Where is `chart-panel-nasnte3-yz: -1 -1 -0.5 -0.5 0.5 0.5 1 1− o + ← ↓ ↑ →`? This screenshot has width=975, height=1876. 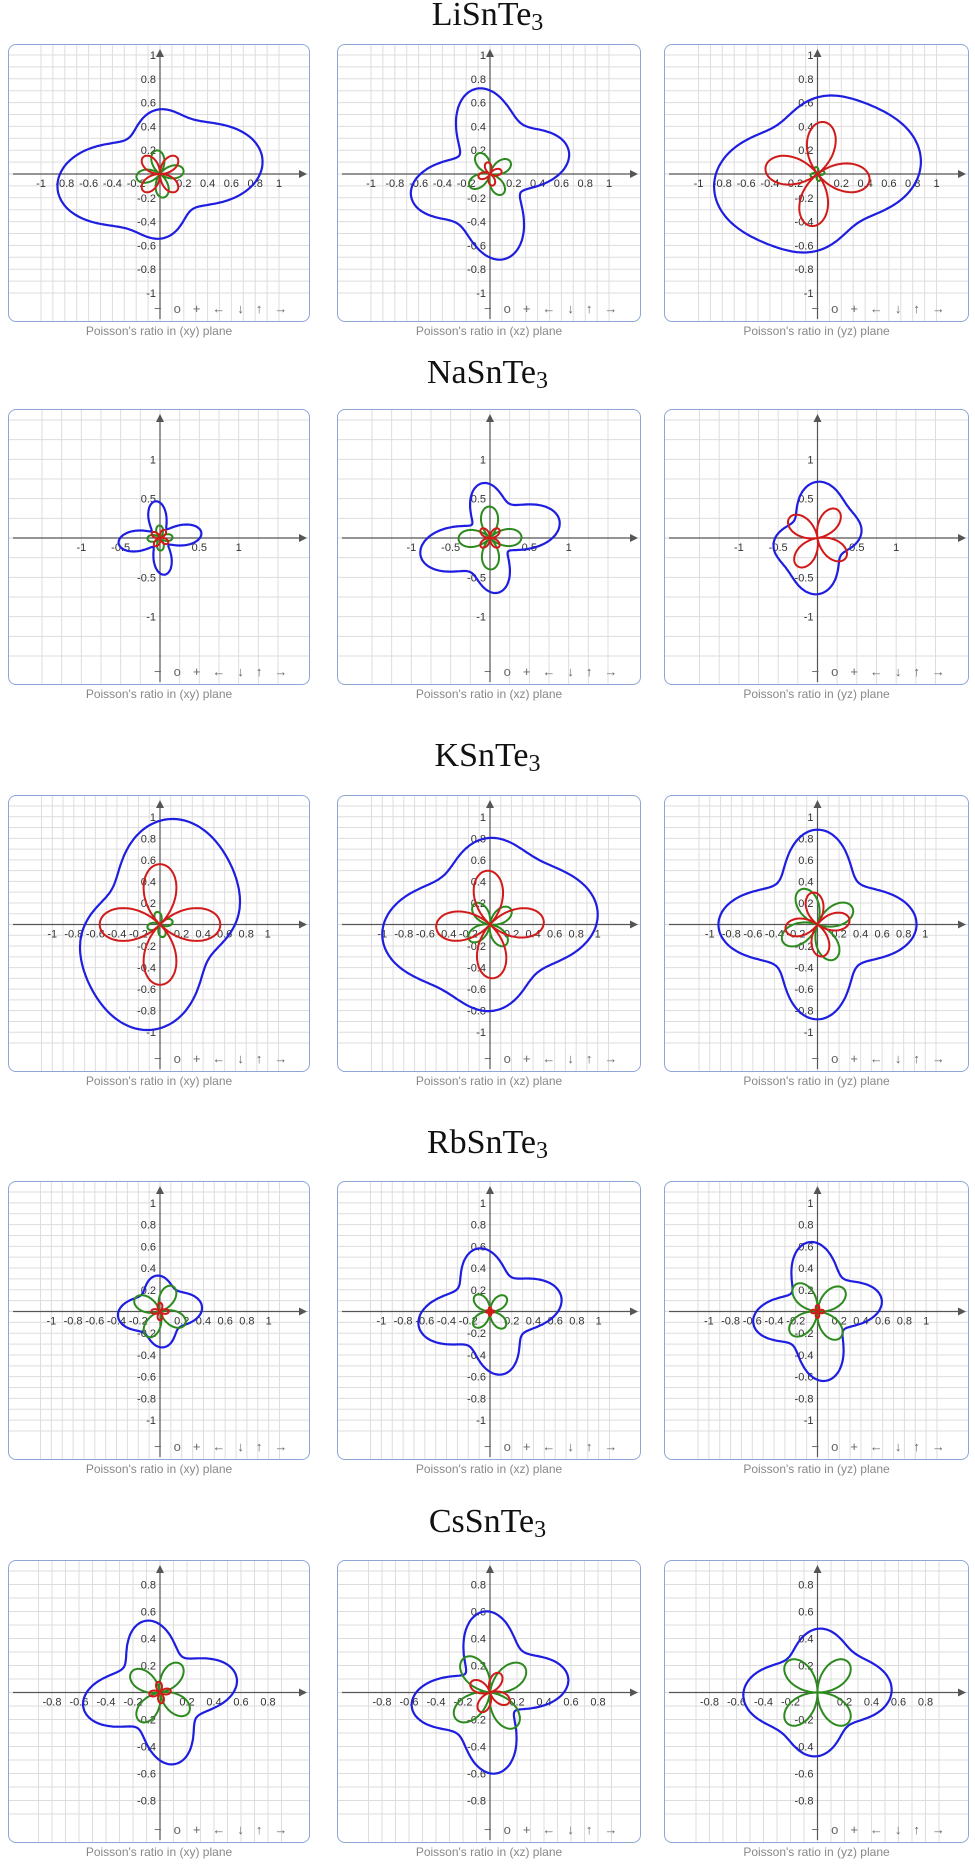 chart-panel-nasnte3-yz: -1 -1 -0.5 -0.5 0.5 0.5 1 1− o + ← ↓ ↑ → is located at coordinates (816, 547).